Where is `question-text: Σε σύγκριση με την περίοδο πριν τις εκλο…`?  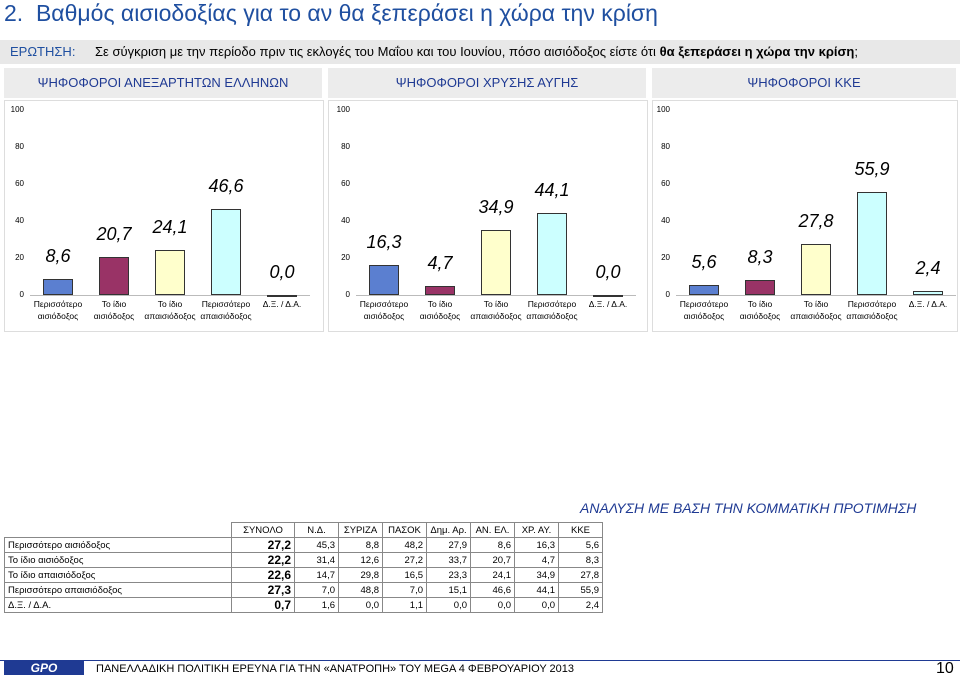
question-text: Σε σύγκριση με την περίοδο πριν τις εκλο… is located at coordinates (377, 51).